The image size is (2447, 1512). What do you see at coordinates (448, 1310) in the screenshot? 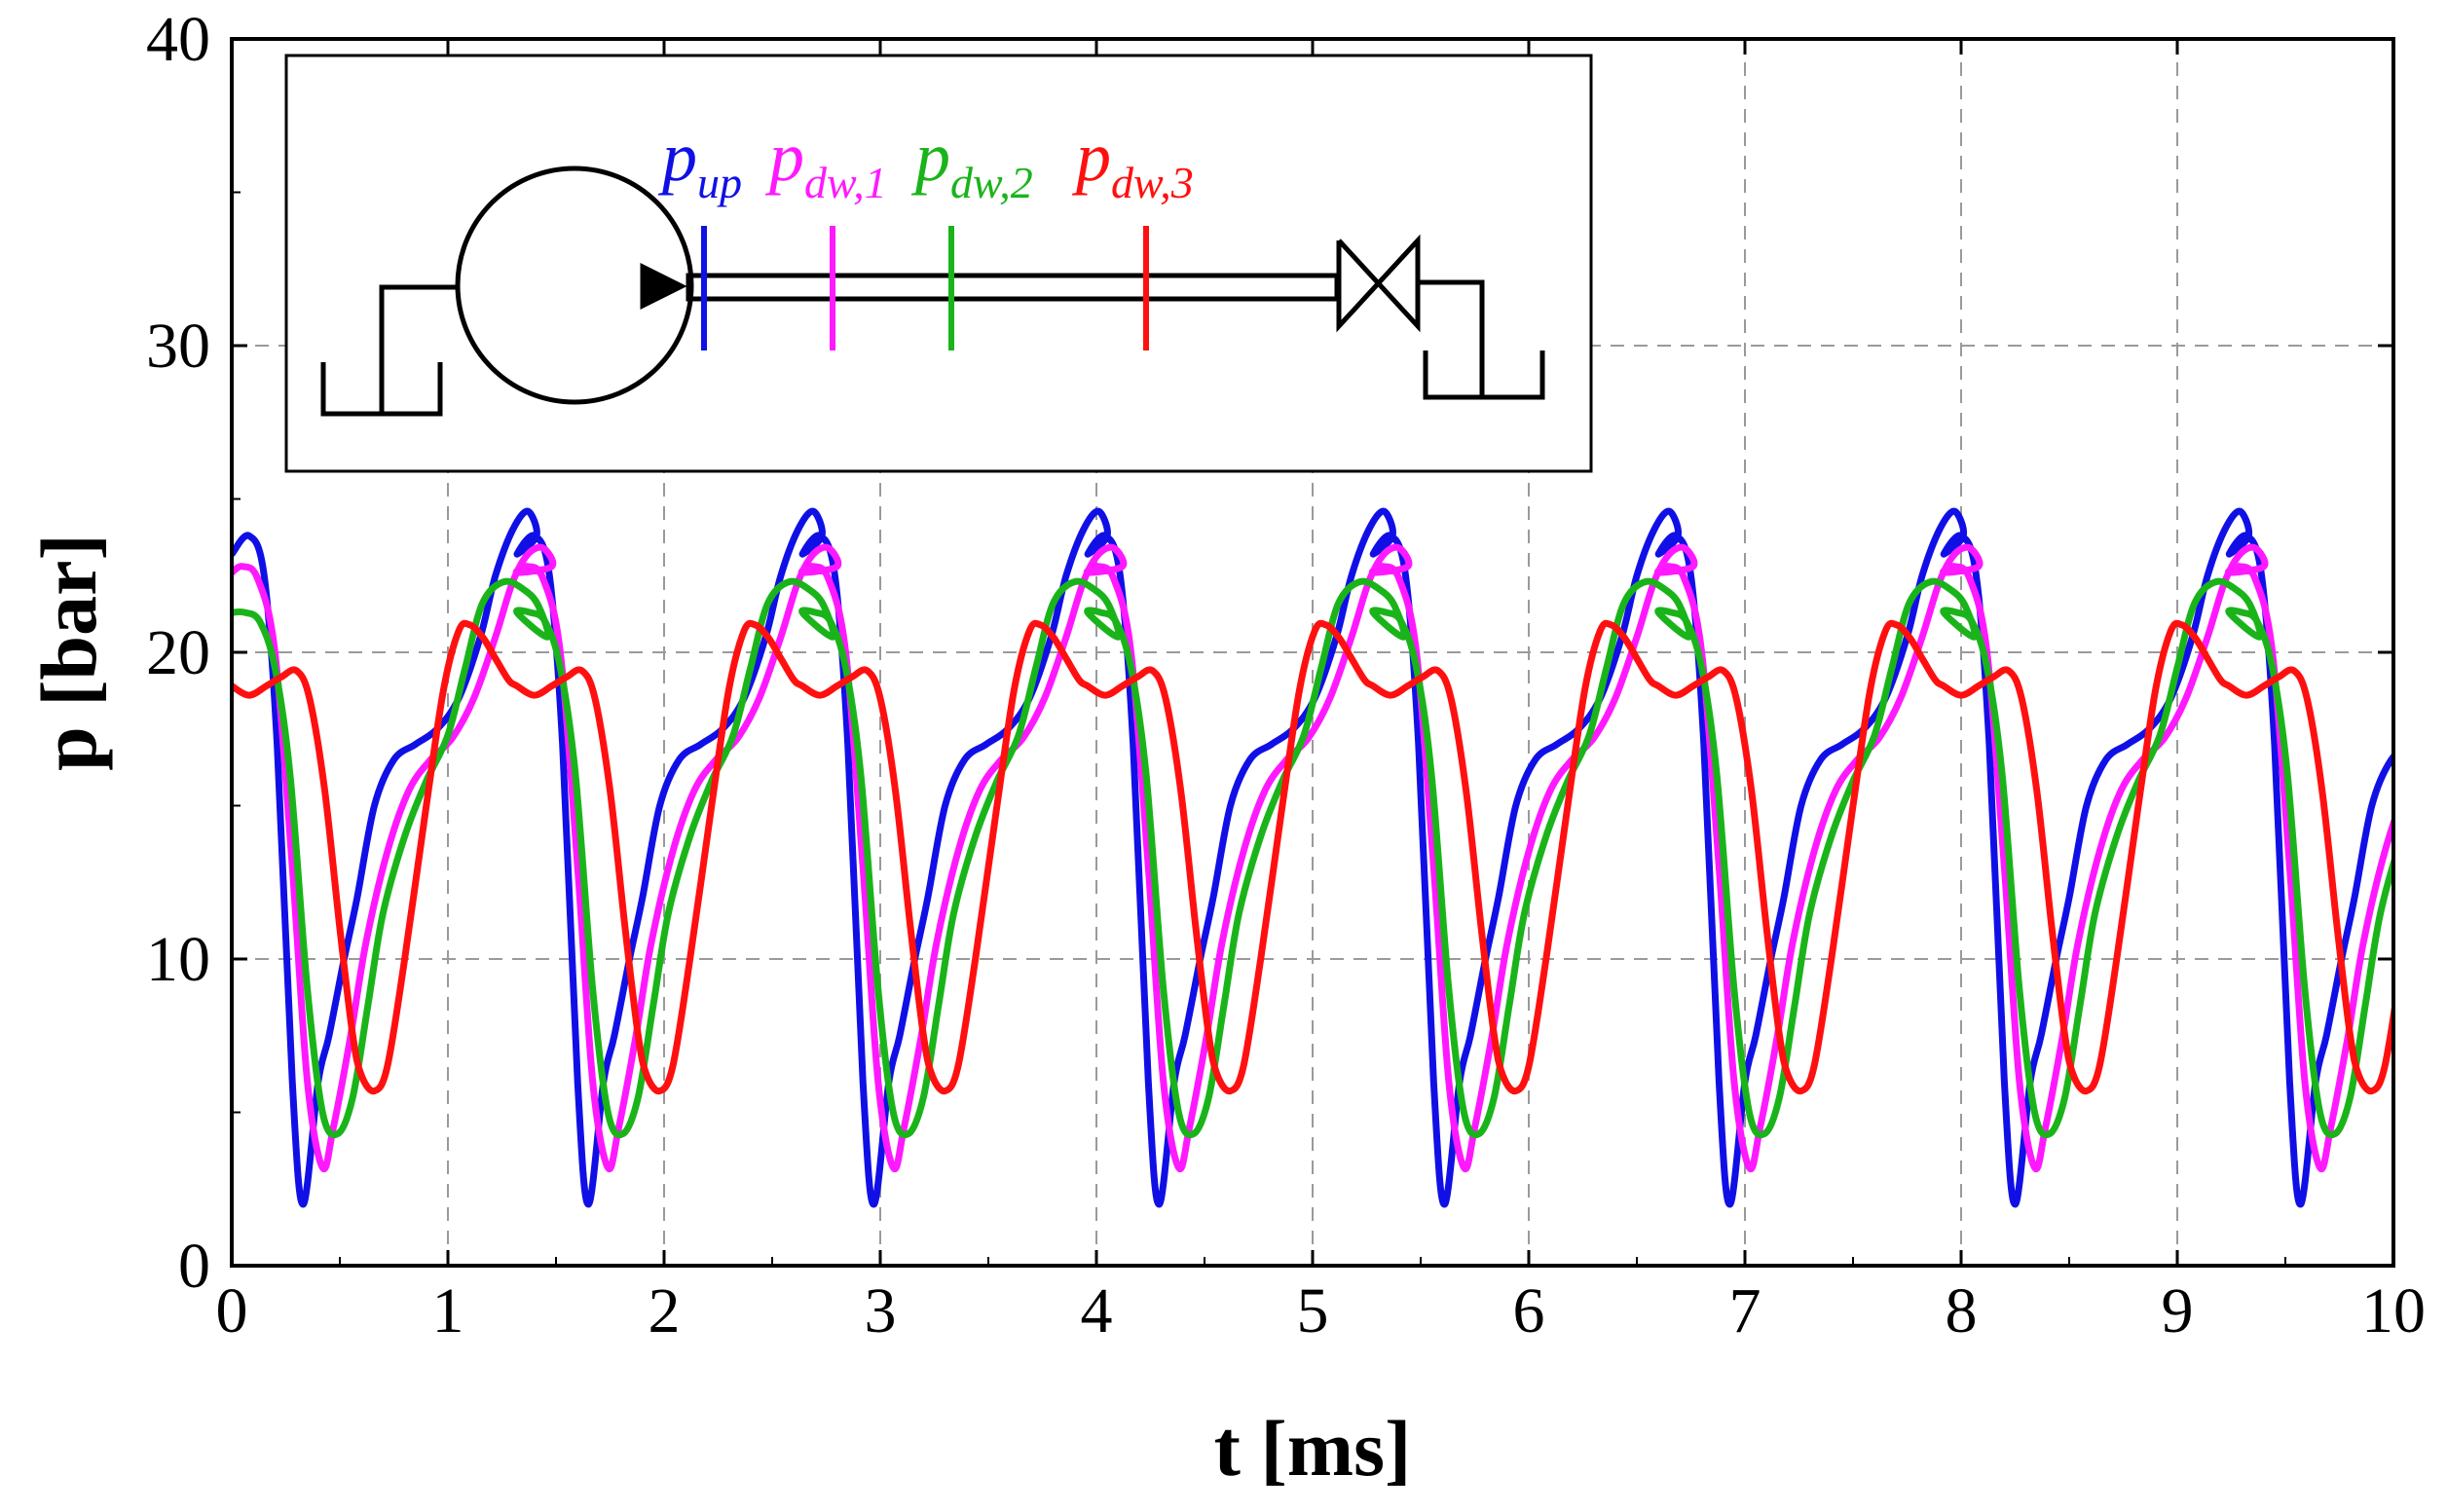
I see `x-tick-label: 1` at bounding box center [448, 1310].